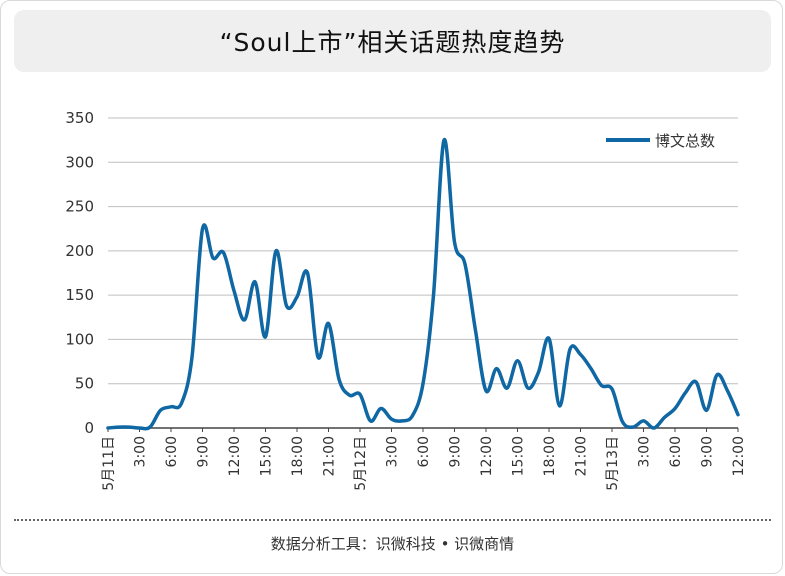  I want to click on footer-divider, so click(392, 520).